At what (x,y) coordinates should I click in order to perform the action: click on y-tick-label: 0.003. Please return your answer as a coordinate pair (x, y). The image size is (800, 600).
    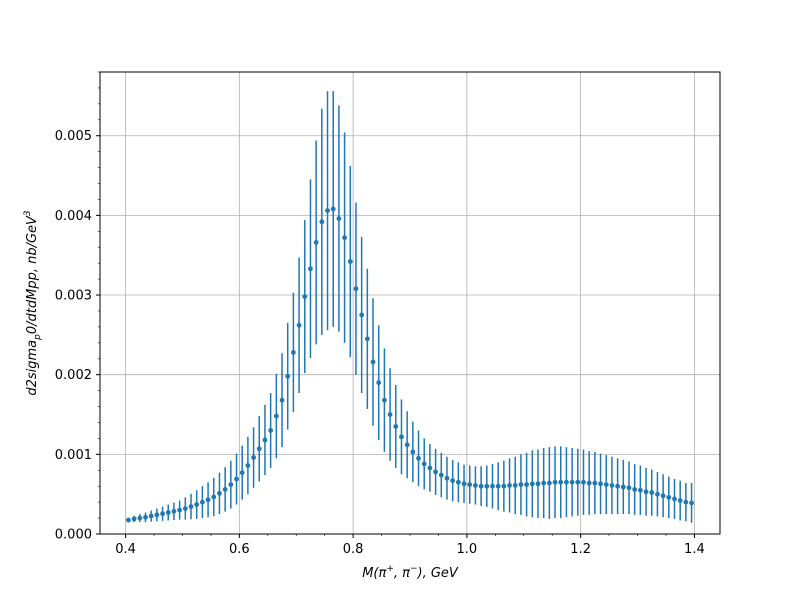
    Looking at the image, I should click on (73, 296).